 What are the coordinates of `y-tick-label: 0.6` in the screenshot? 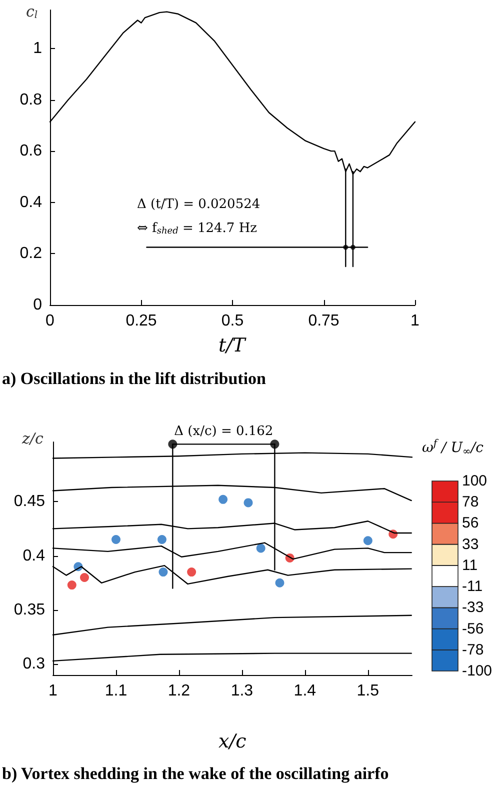 It's located at (31, 151).